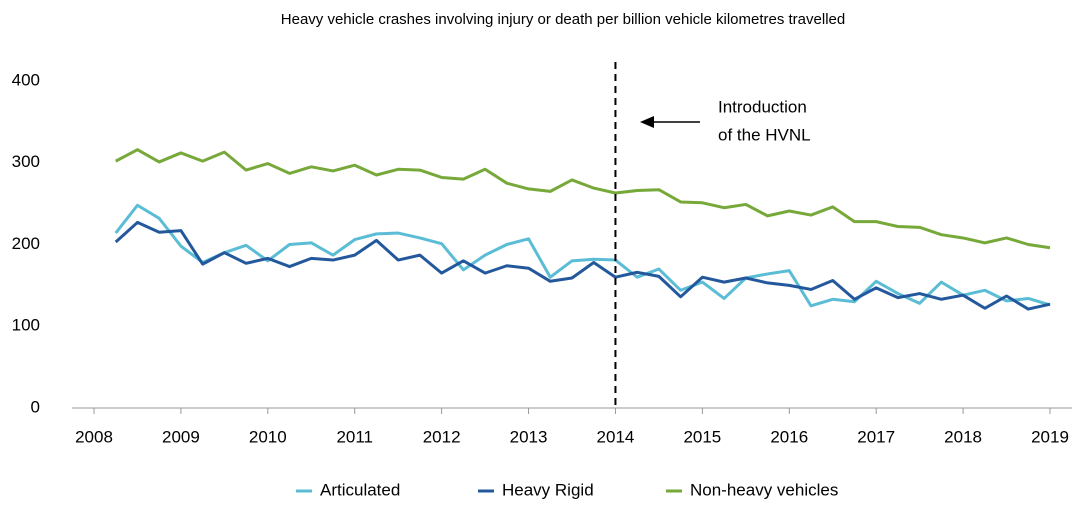  I want to click on legend-label: Articulated, so click(360, 489).